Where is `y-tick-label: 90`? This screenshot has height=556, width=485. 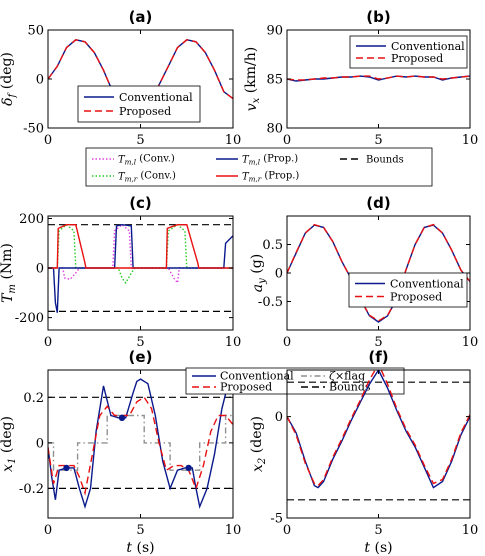 y-tick-label: 90 is located at coordinates (274, 31).